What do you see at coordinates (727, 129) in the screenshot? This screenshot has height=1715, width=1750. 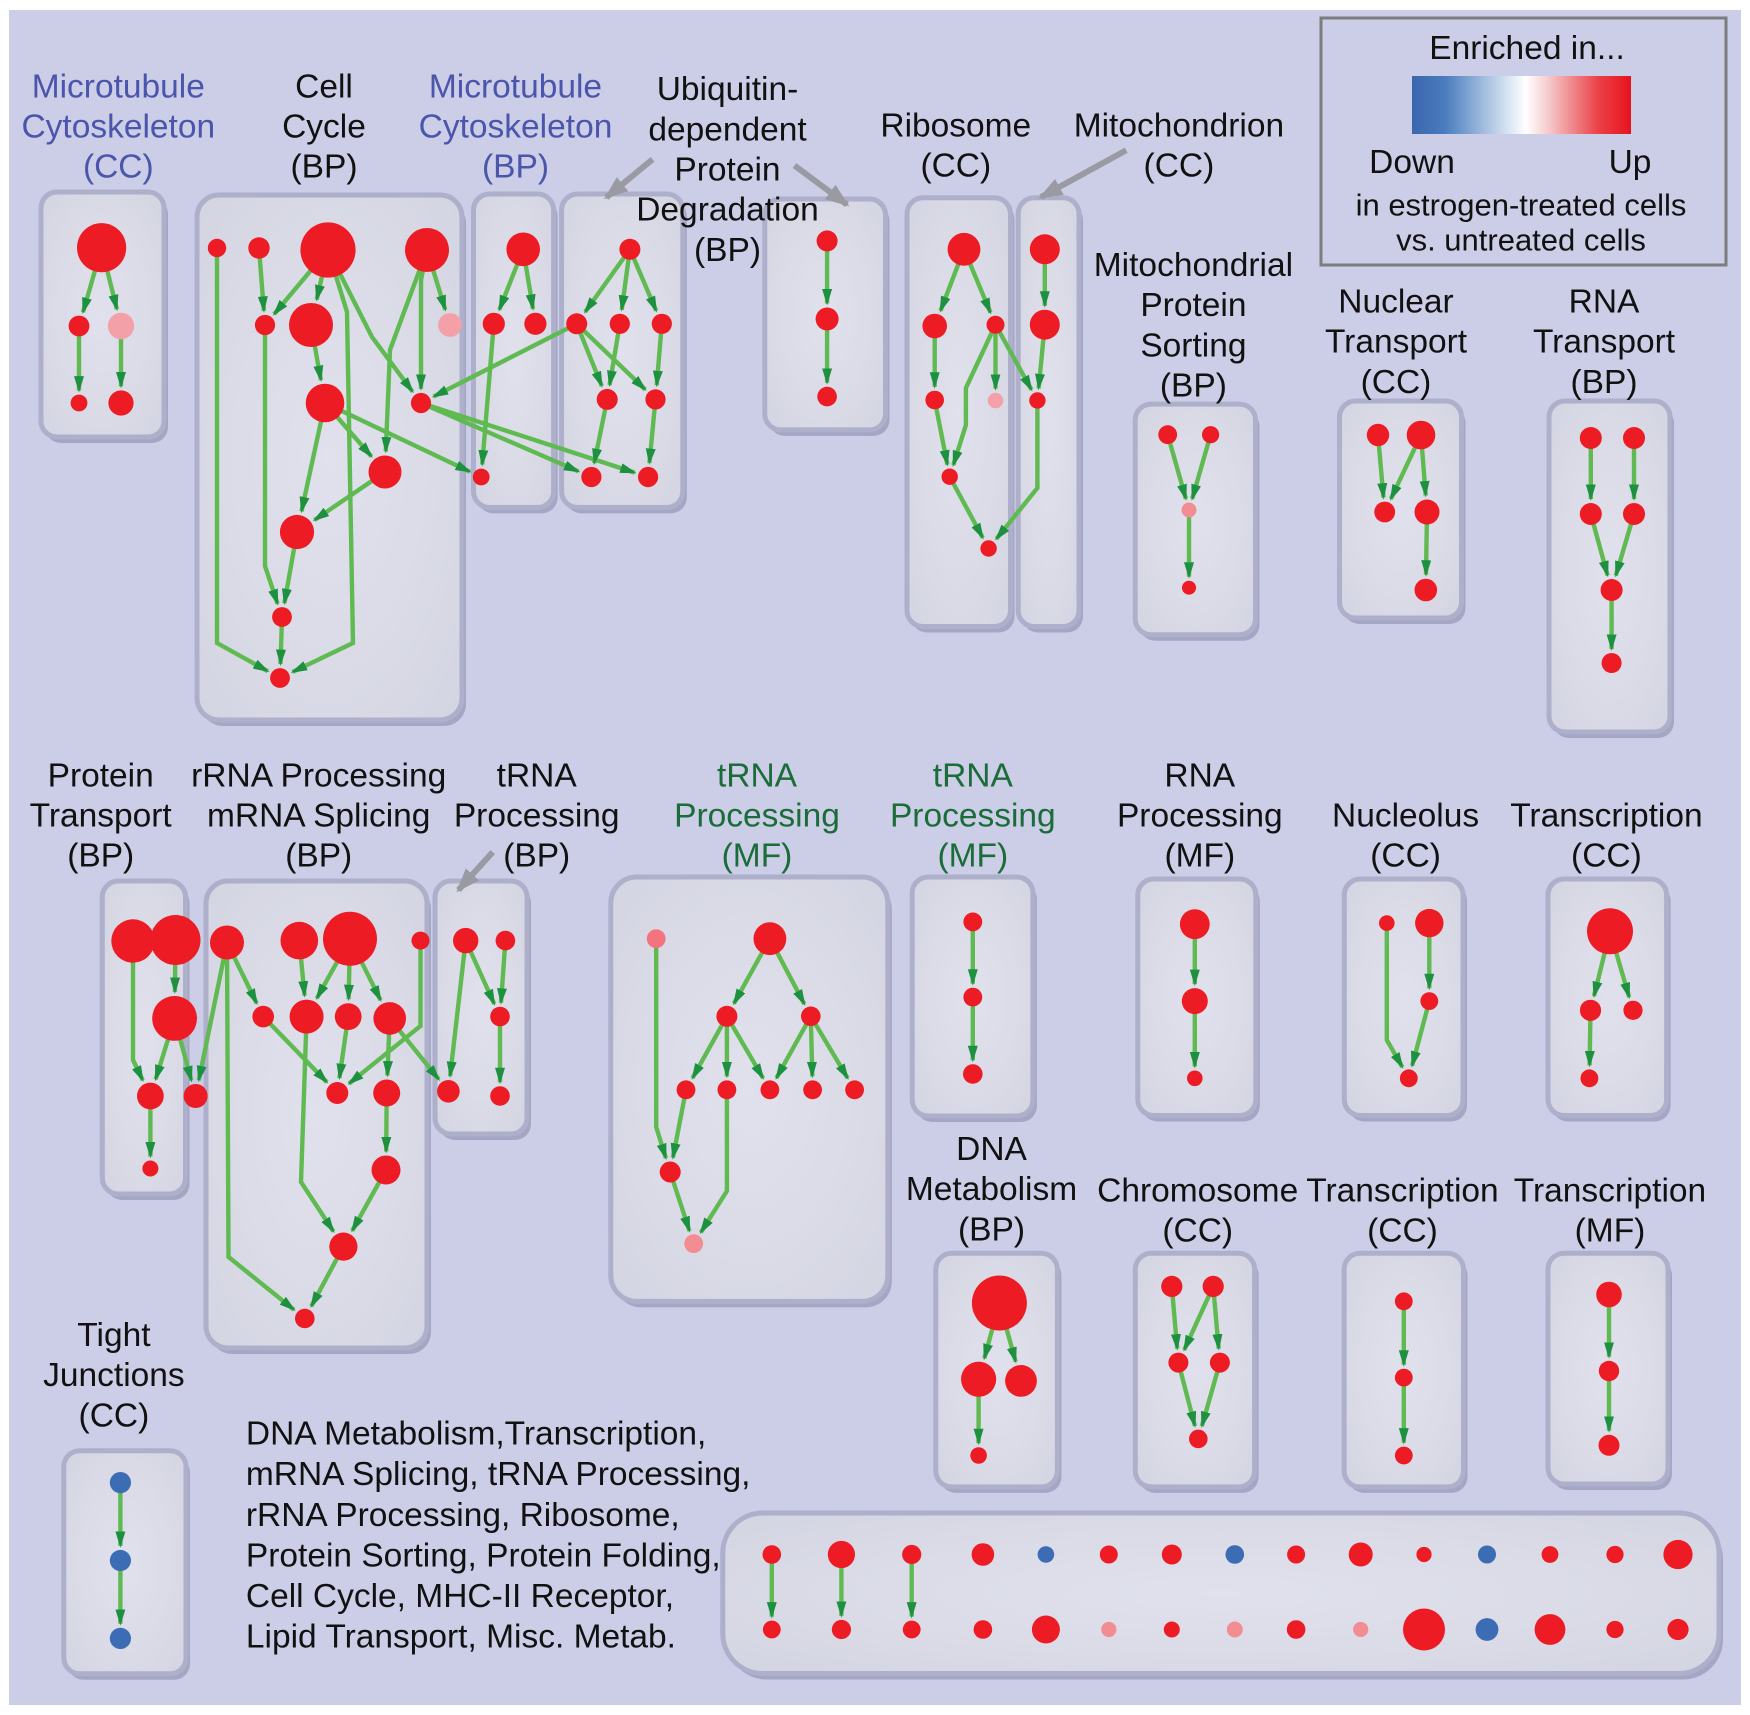 I see `svg-text: dependent` at bounding box center [727, 129].